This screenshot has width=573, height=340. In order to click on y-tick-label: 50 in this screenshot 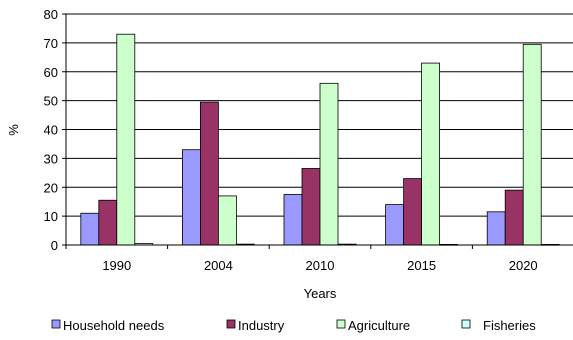, I will do `click(51, 101)`.